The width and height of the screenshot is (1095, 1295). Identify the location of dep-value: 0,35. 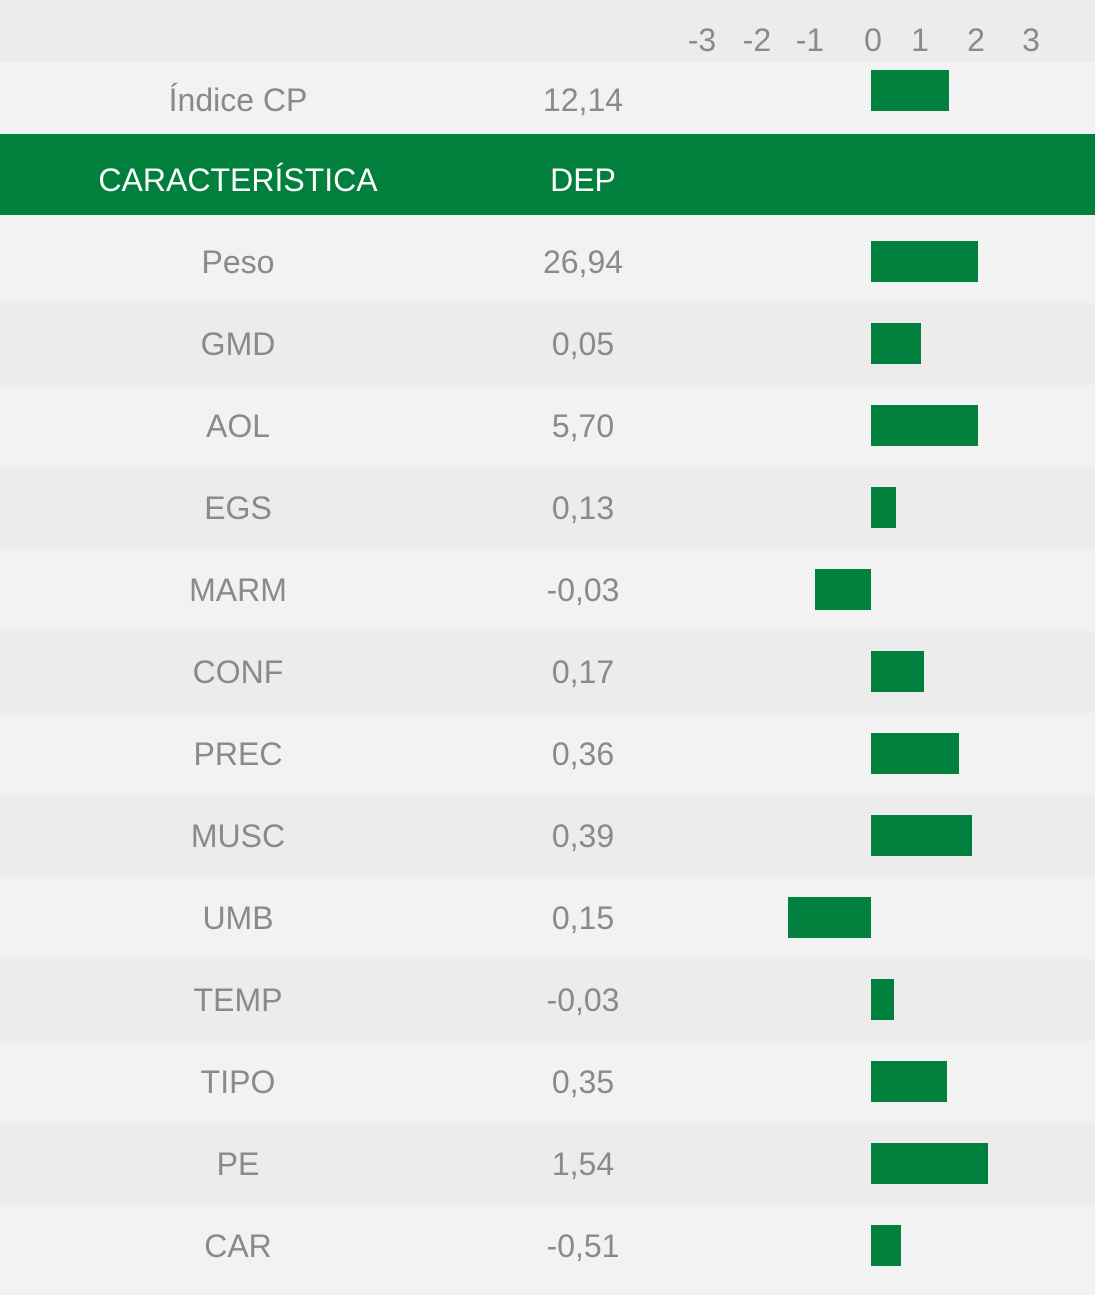
(583, 1082).